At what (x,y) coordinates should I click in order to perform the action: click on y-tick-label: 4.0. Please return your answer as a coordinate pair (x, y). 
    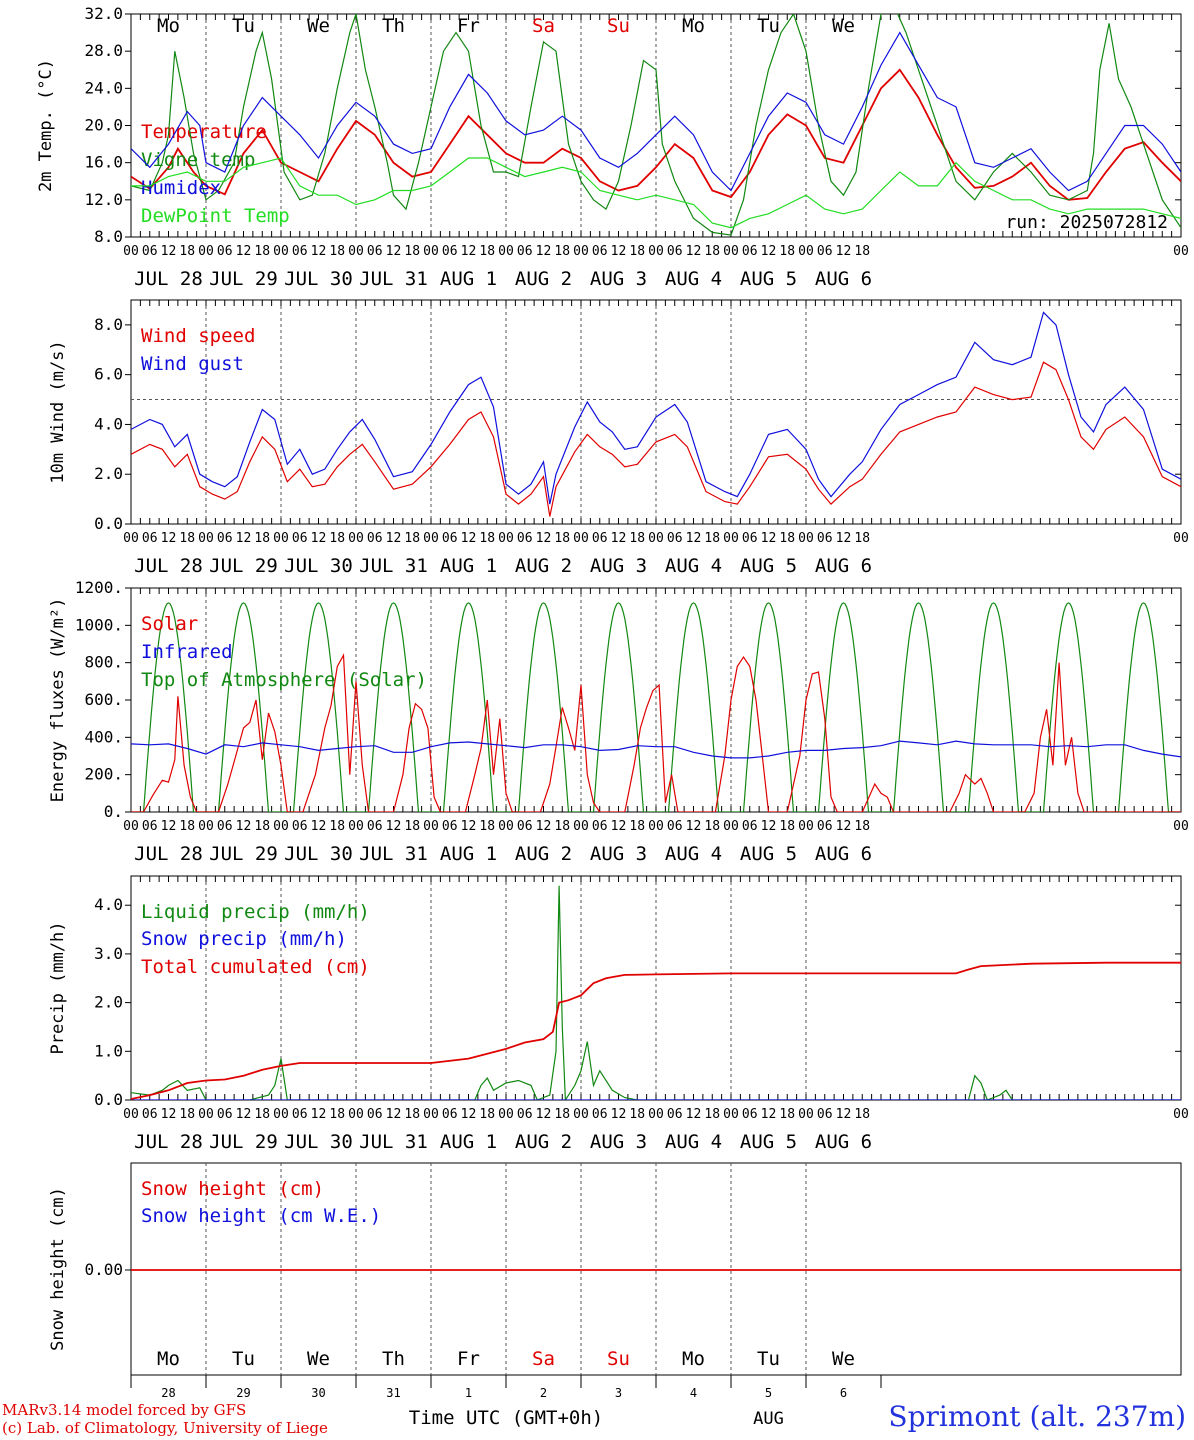
    Looking at the image, I should click on (108, 423).